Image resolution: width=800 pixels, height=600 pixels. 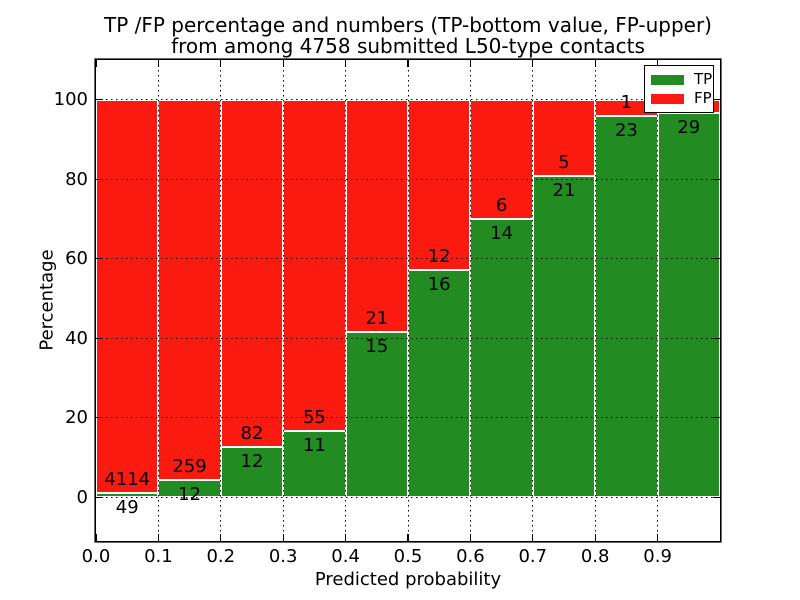 What do you see at coordinates (408, 556) in the screenshot?
I see `x-tick-label: 0.5` at bounding box center [408, 556].